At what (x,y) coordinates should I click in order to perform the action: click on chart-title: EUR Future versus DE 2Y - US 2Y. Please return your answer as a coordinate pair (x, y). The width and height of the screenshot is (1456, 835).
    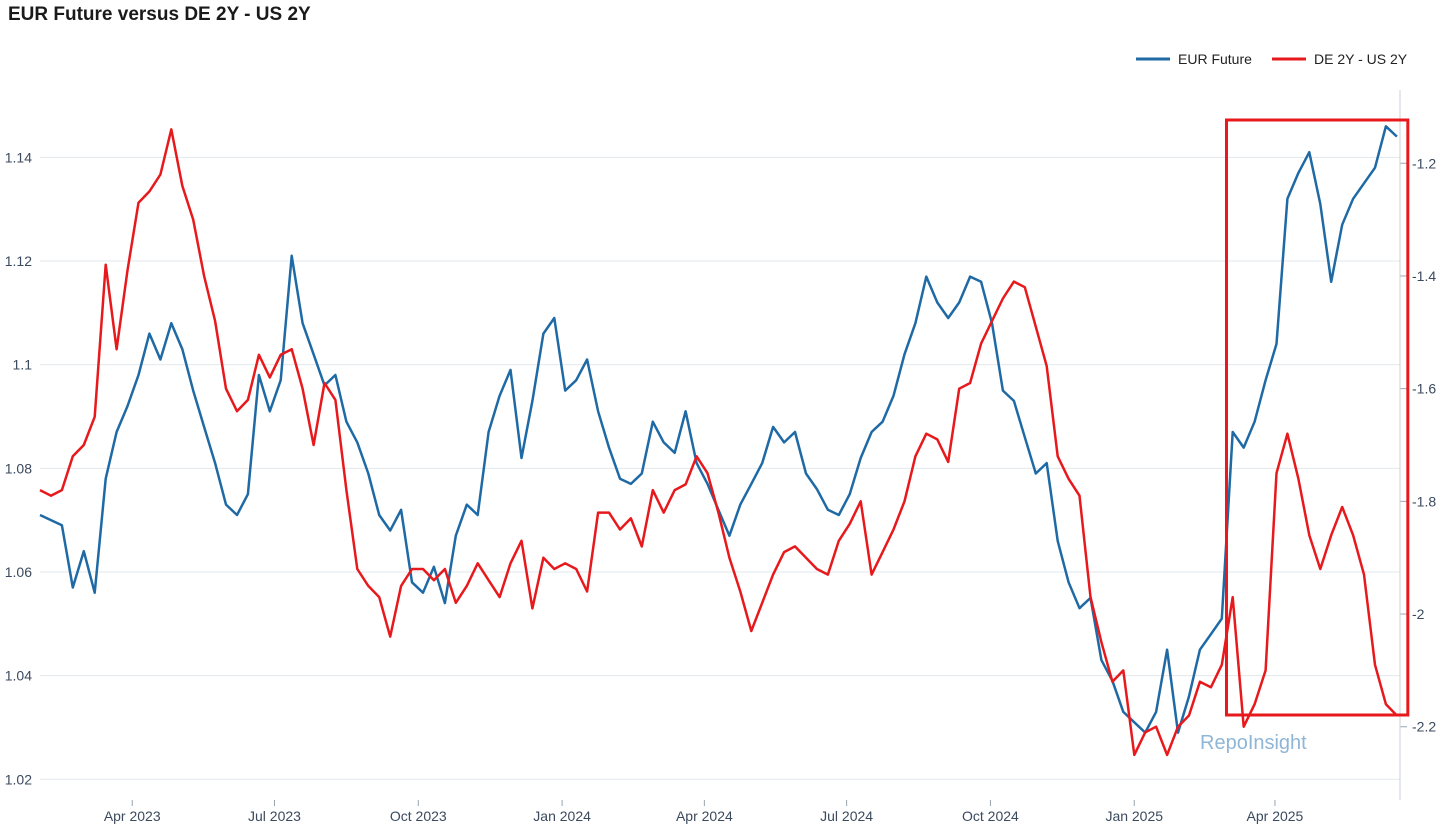
    Looking at the image, I should click on (159, 14).